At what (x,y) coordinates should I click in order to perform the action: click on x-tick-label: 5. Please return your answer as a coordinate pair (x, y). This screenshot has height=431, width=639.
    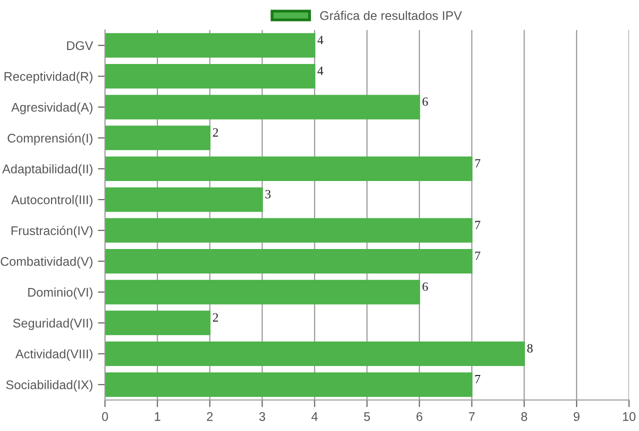
    Looking at the image, I should click on (367, 416).